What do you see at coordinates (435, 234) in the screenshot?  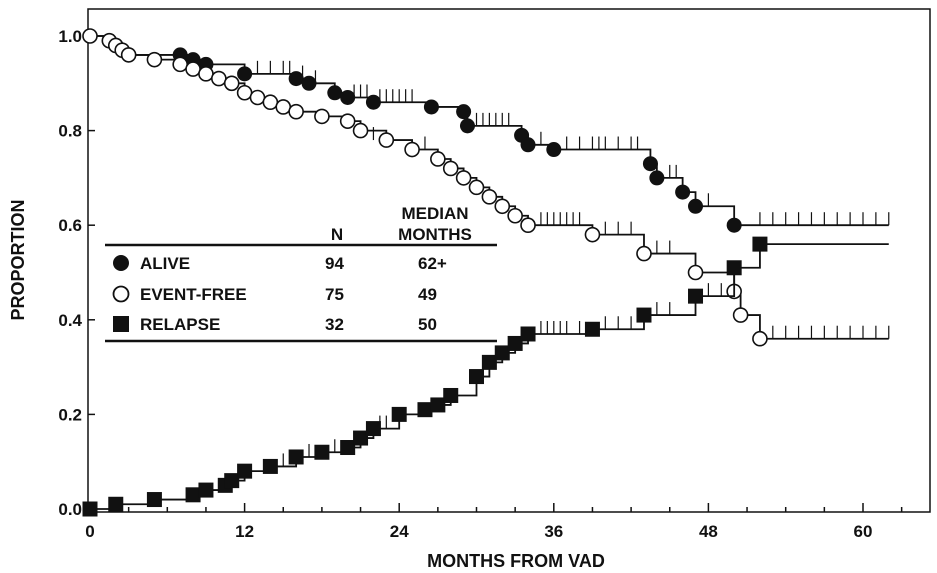 I see `legend-header-median-line2: MONTHS` at bounding box center [435, 234].